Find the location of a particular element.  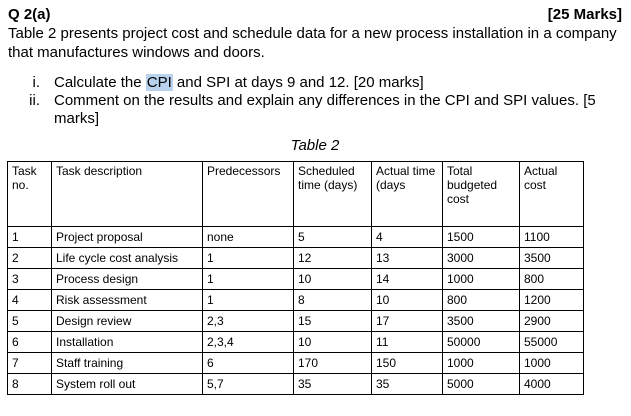

column-header: Actual time (days is located at coordinates (407, 194).